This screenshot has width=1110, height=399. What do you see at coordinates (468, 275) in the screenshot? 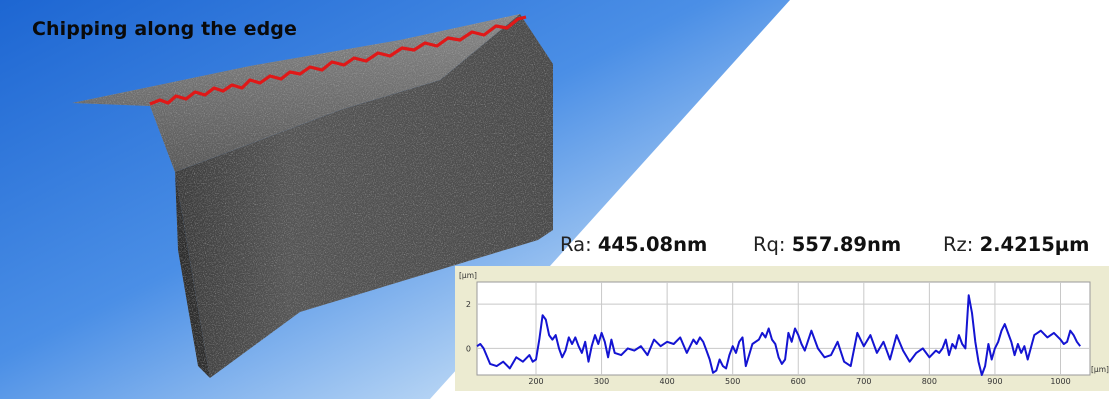
I see `y-axis-unit-label: [µm]` at bounding box center [468, 275].